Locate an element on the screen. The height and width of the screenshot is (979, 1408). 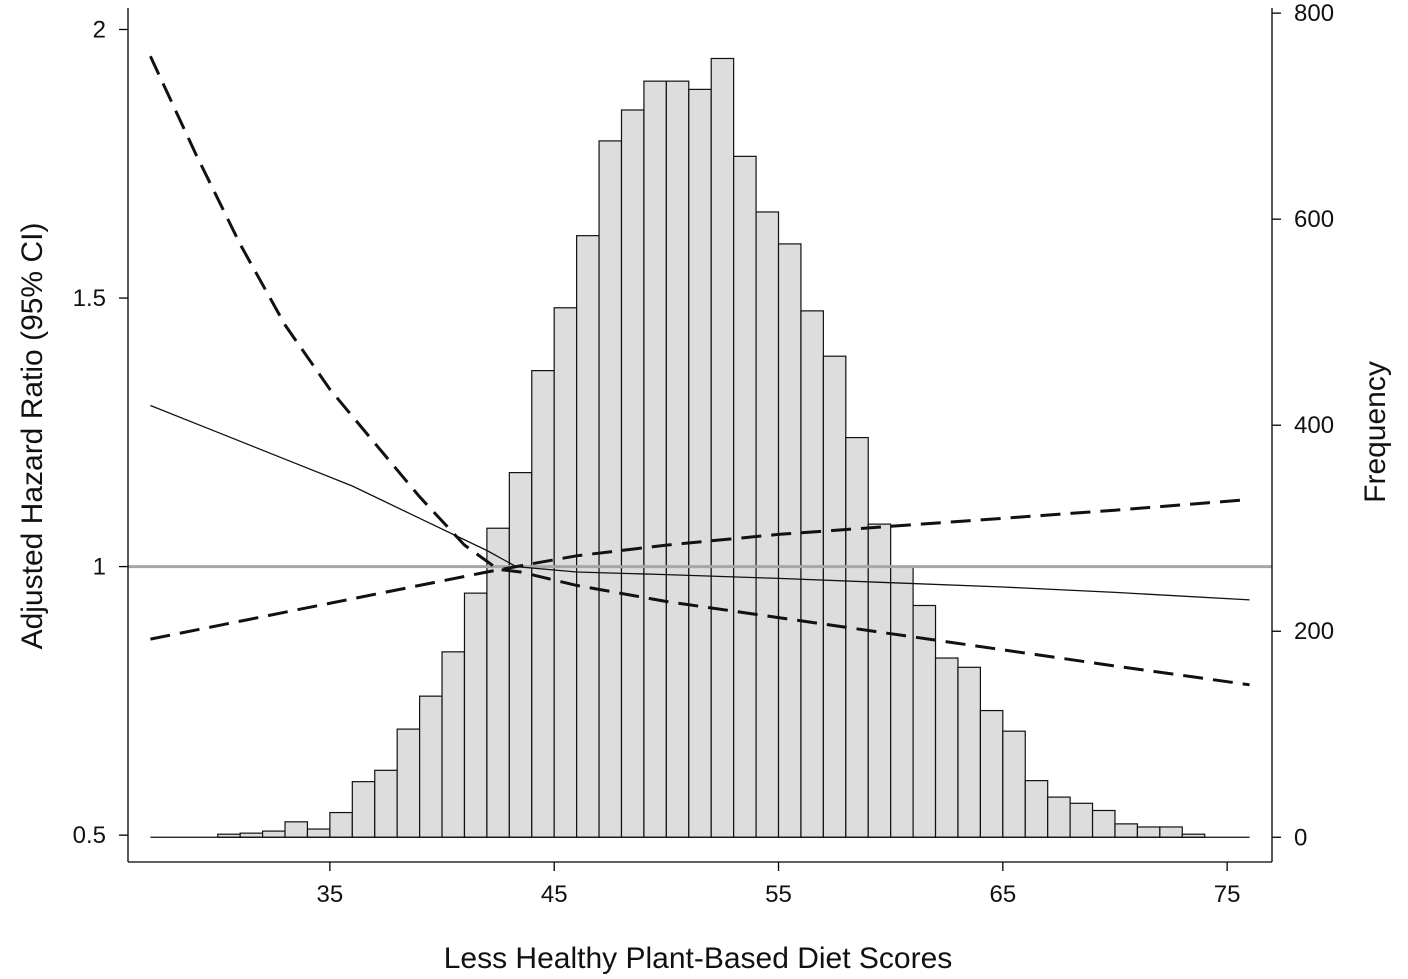
x-tick-label: 35 is located at coordinates (330, 894).